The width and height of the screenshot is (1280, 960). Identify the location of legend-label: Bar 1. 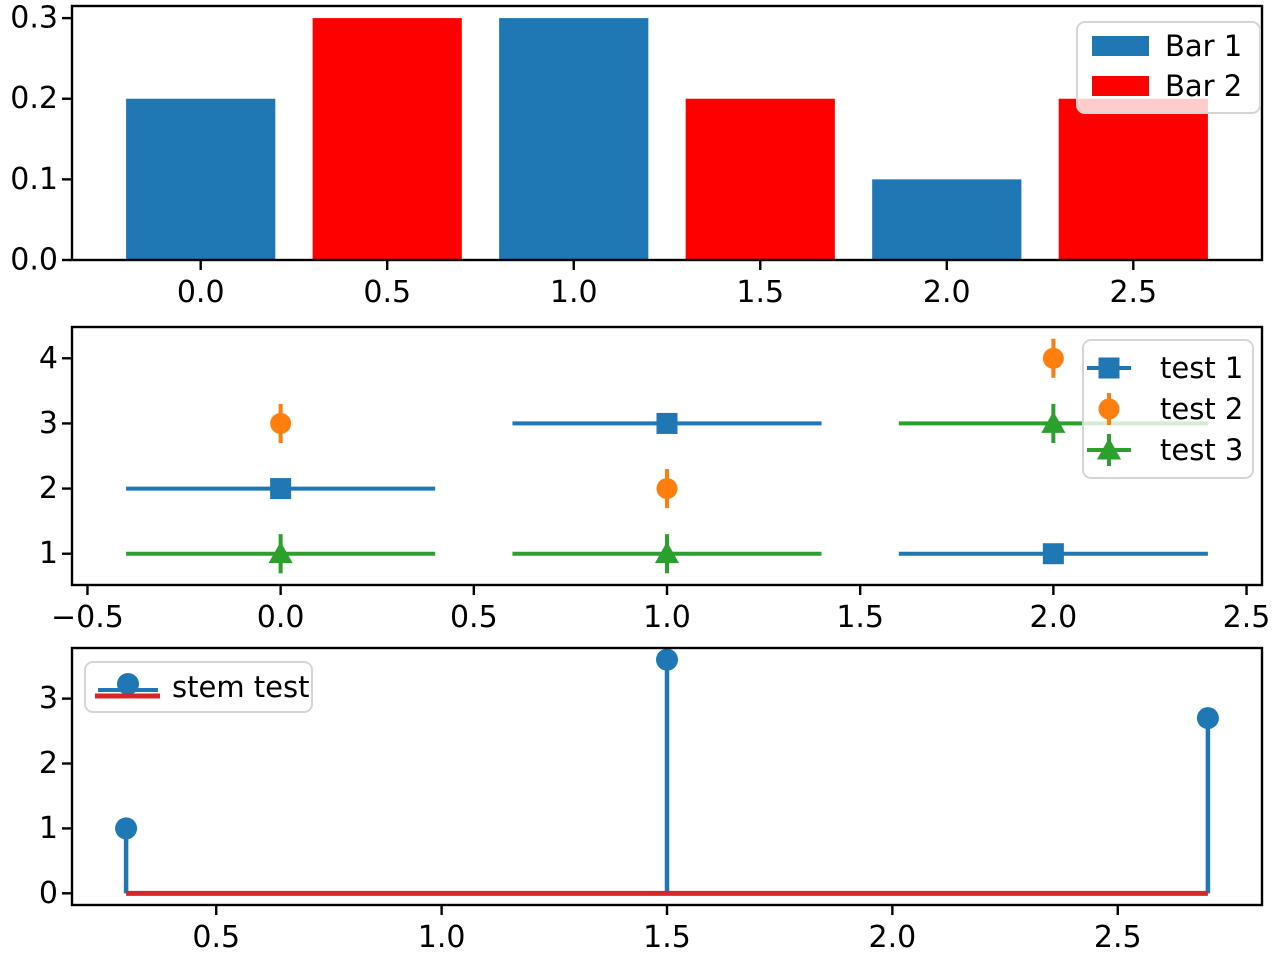
(1203, 46).